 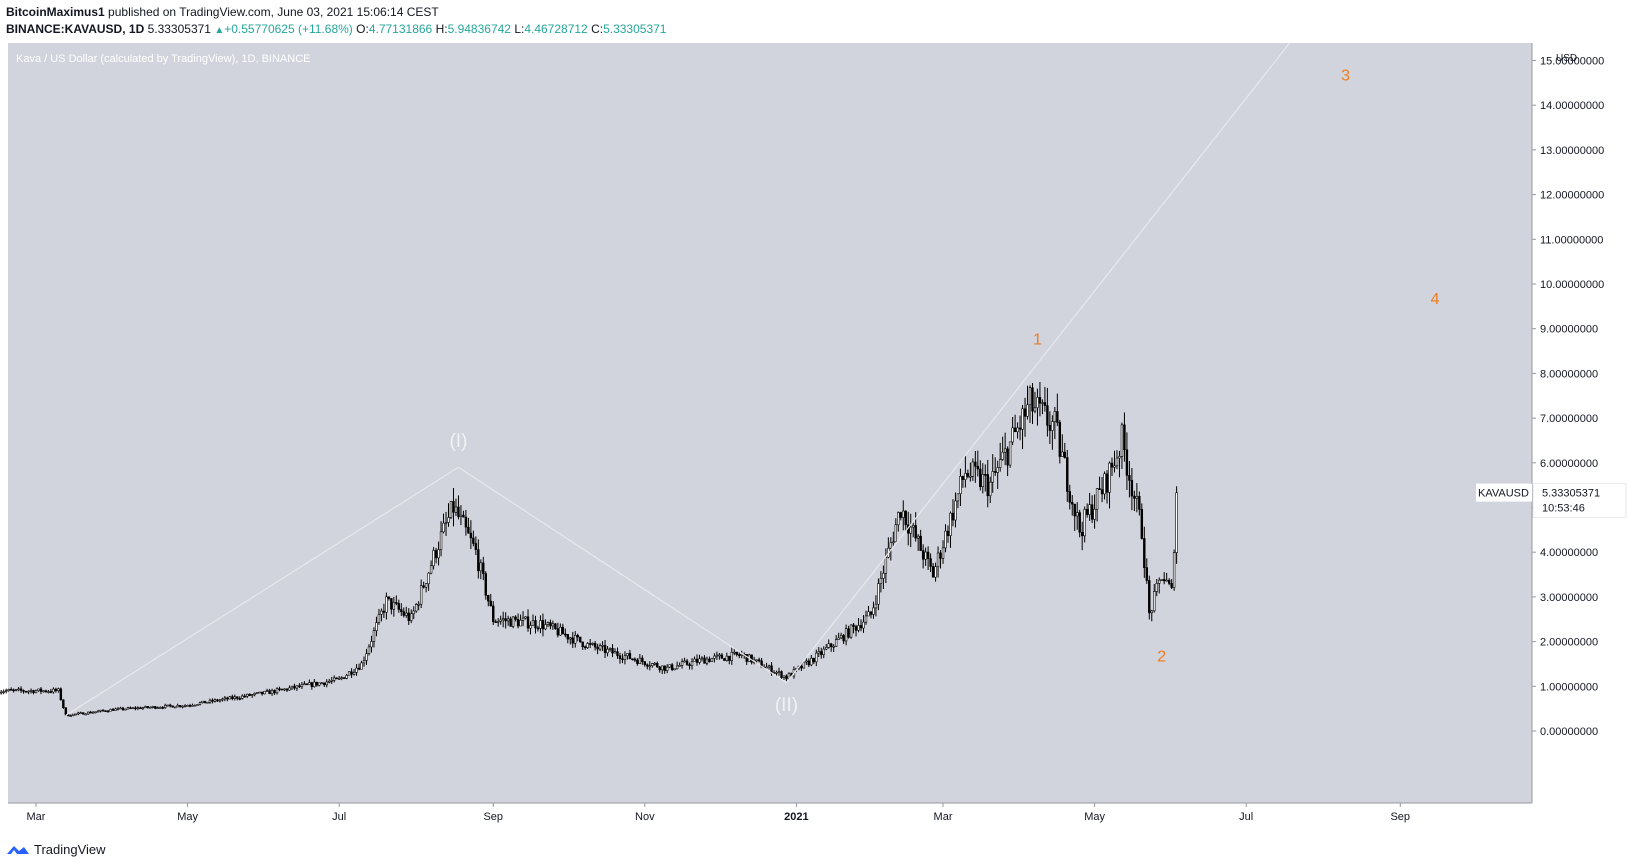 I want to click on high-value: 5.94836742, so click(x=479, y=29).